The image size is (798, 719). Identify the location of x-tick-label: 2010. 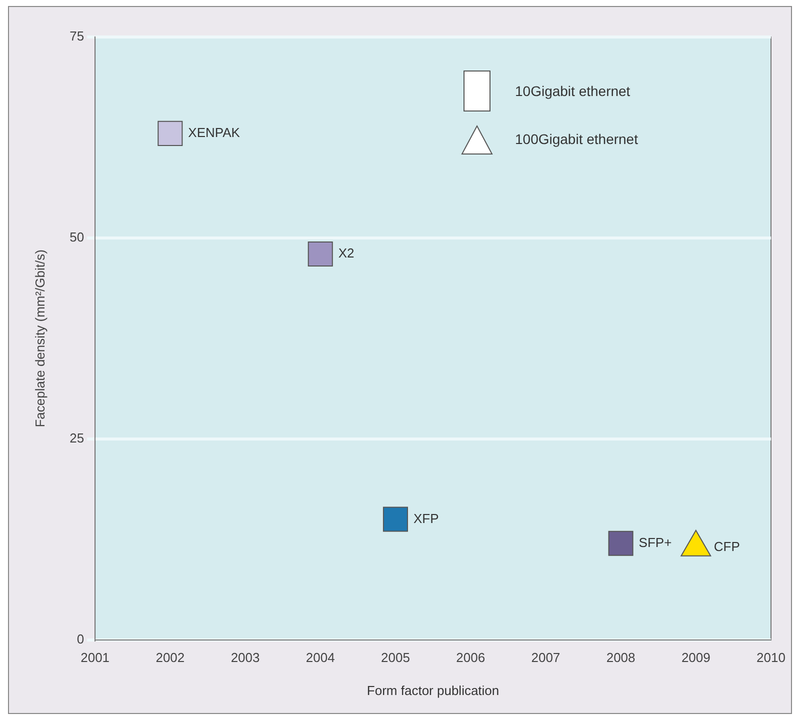
(771, 658).